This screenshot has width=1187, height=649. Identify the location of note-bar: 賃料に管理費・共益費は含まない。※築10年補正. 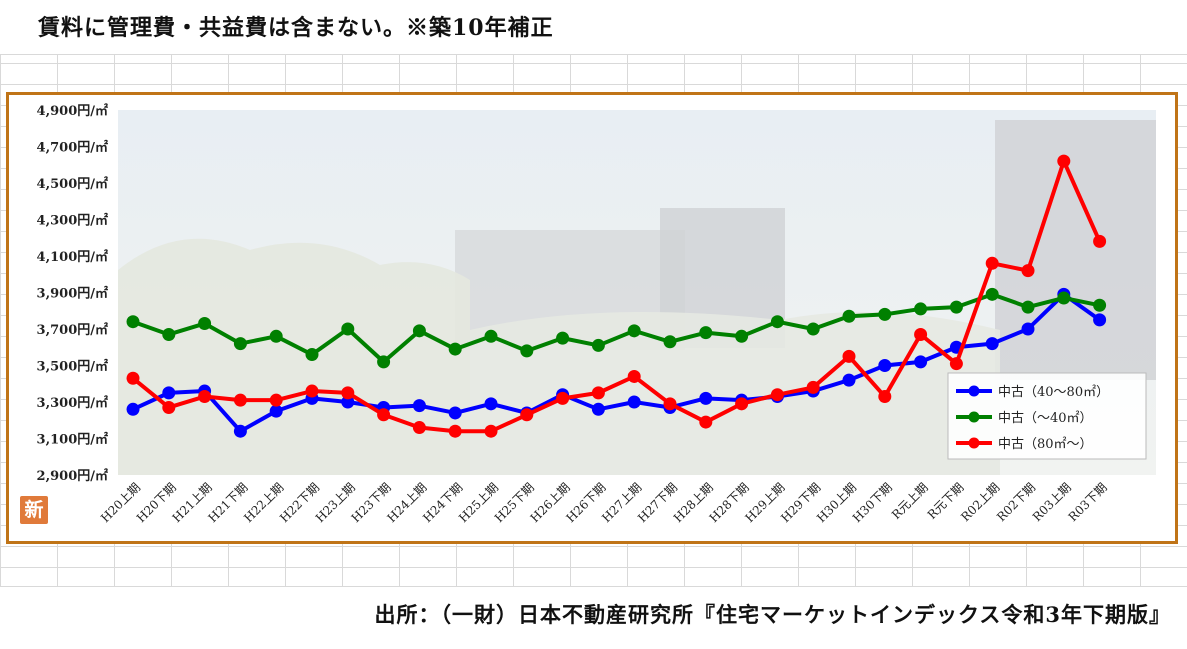
(593, 27).